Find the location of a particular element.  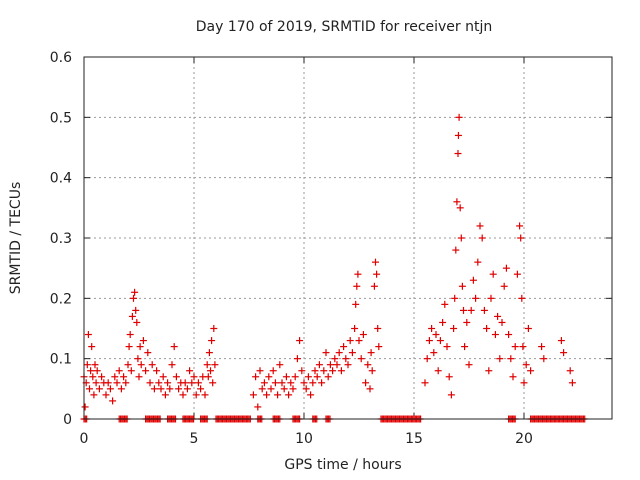

x-tick-label: 20 is located at coordinates (524, 439).